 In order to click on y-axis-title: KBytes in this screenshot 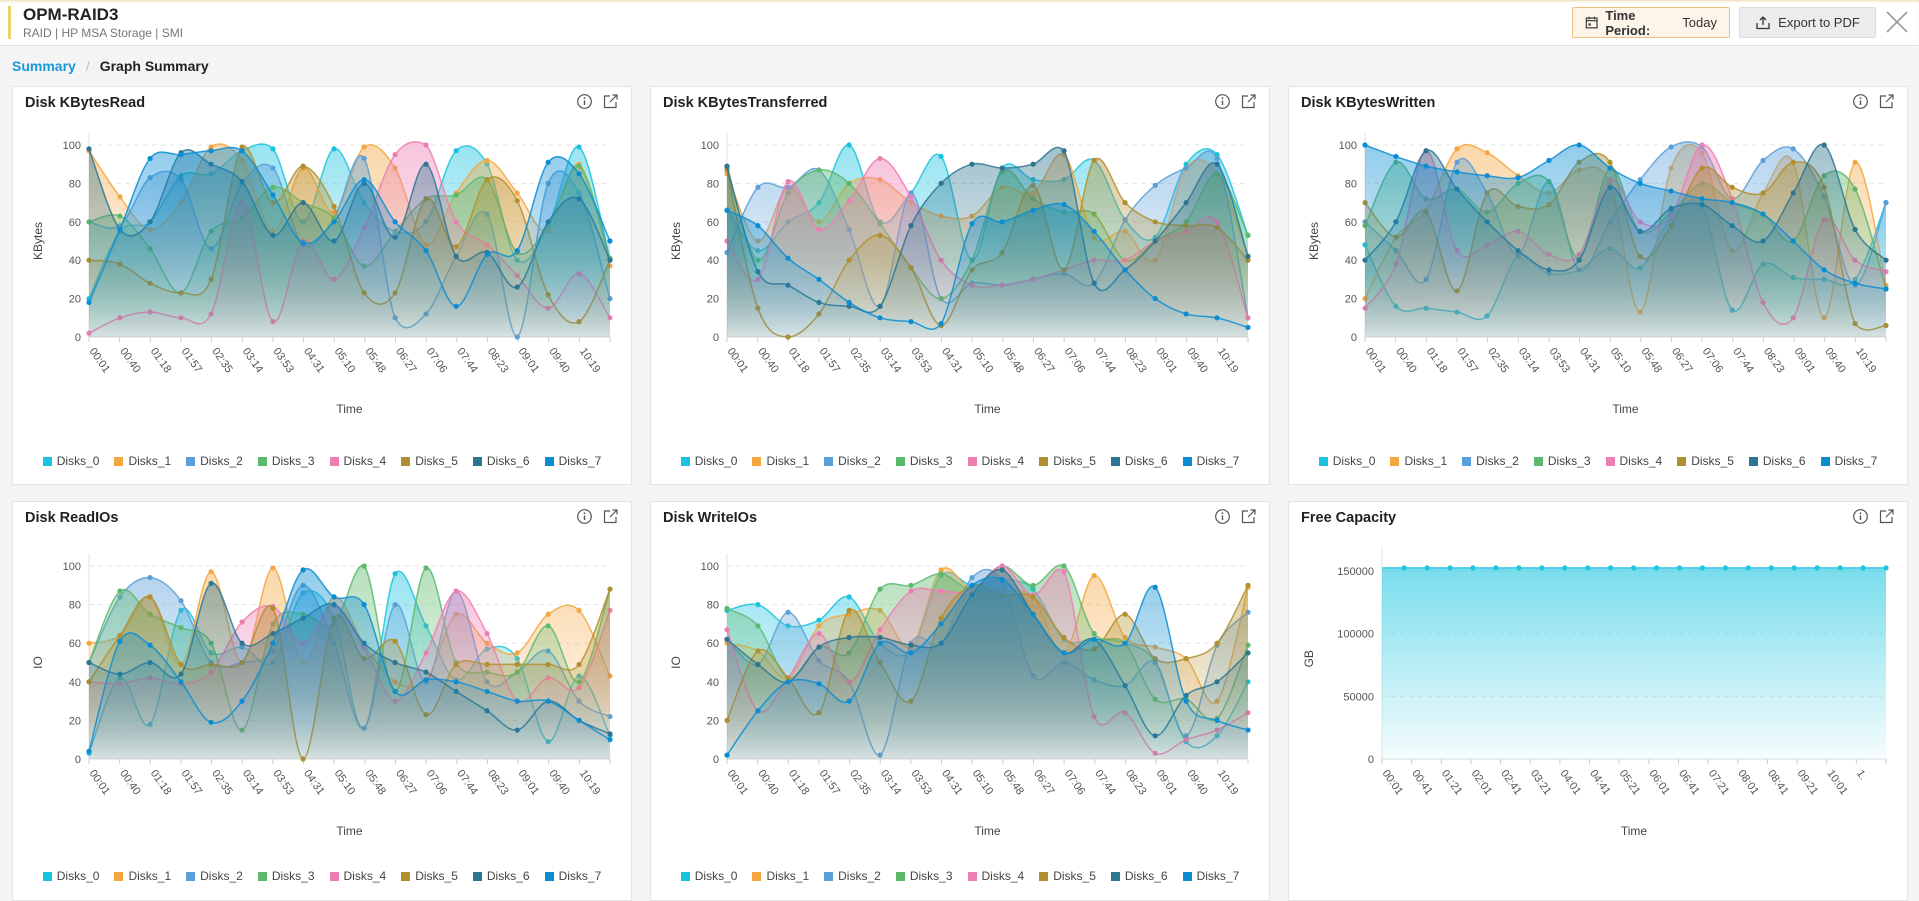, I will do `click(676, 241)`.